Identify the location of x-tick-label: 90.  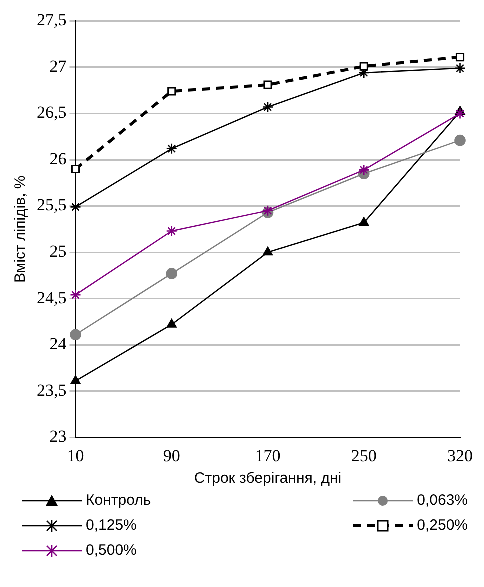
(171, 456).